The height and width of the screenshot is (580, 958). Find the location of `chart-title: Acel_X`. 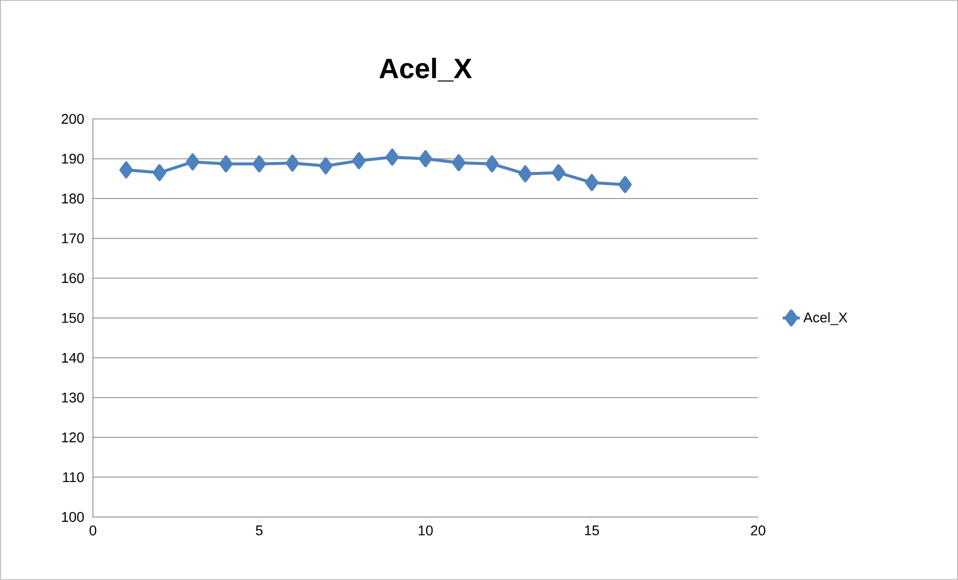

chart-title: Acel_X is located at coordinates (425, 70).